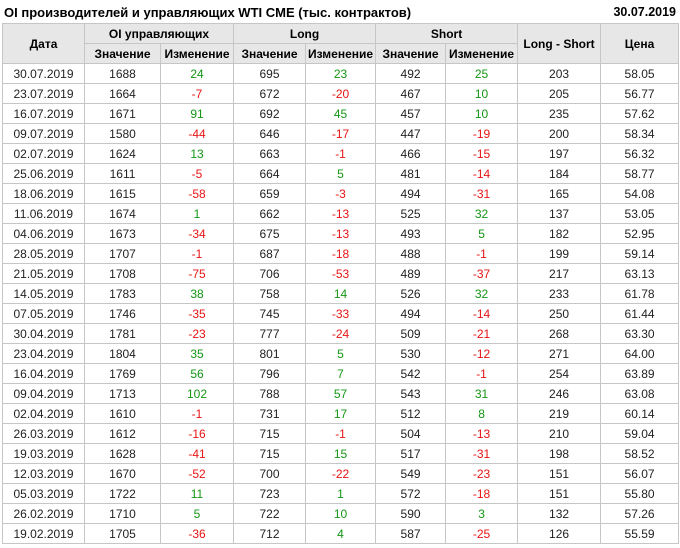  What do you see at coordinates (411, 73) in the screenshot?
I see `short-value-cell: 492` at bounding box center [411, 73].